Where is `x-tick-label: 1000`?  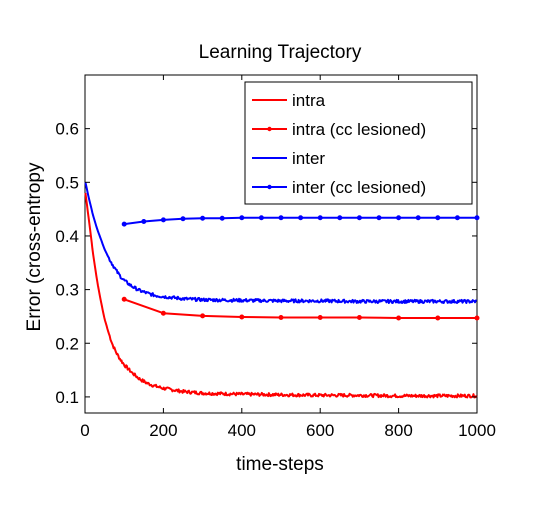 x-tick-label: 1000 is located at coordinates (477, 430).